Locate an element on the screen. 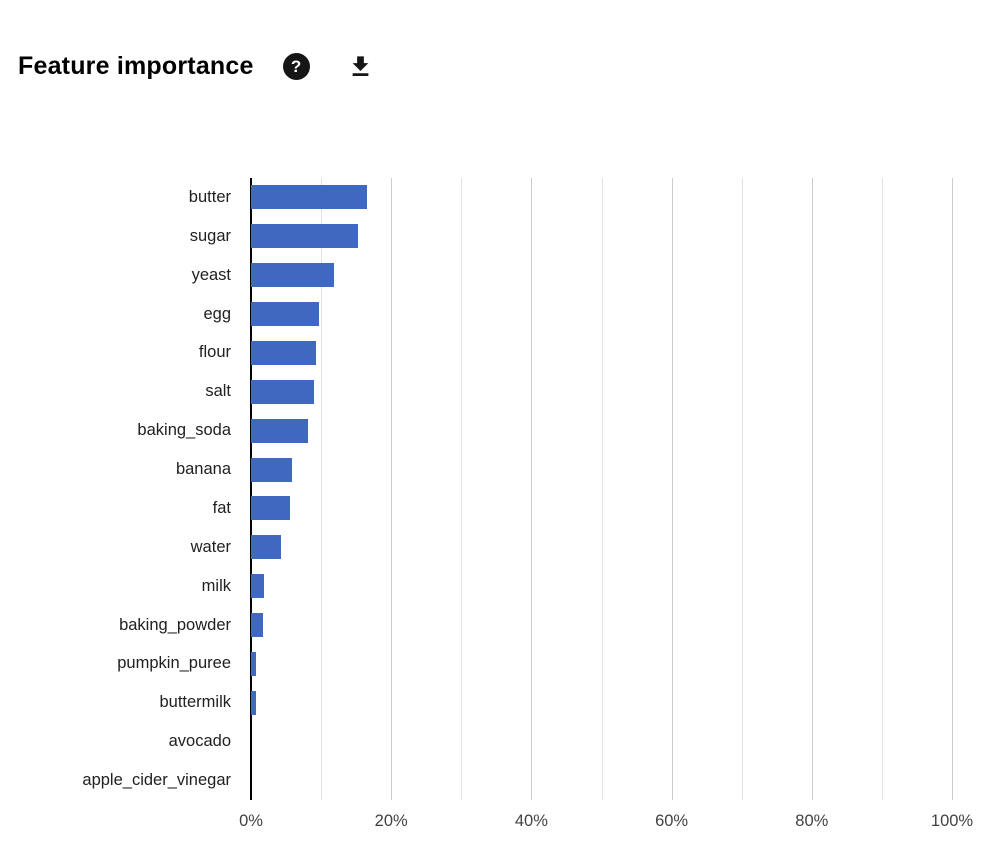  y-axis-label: salt is located at coordinates (218, 391).